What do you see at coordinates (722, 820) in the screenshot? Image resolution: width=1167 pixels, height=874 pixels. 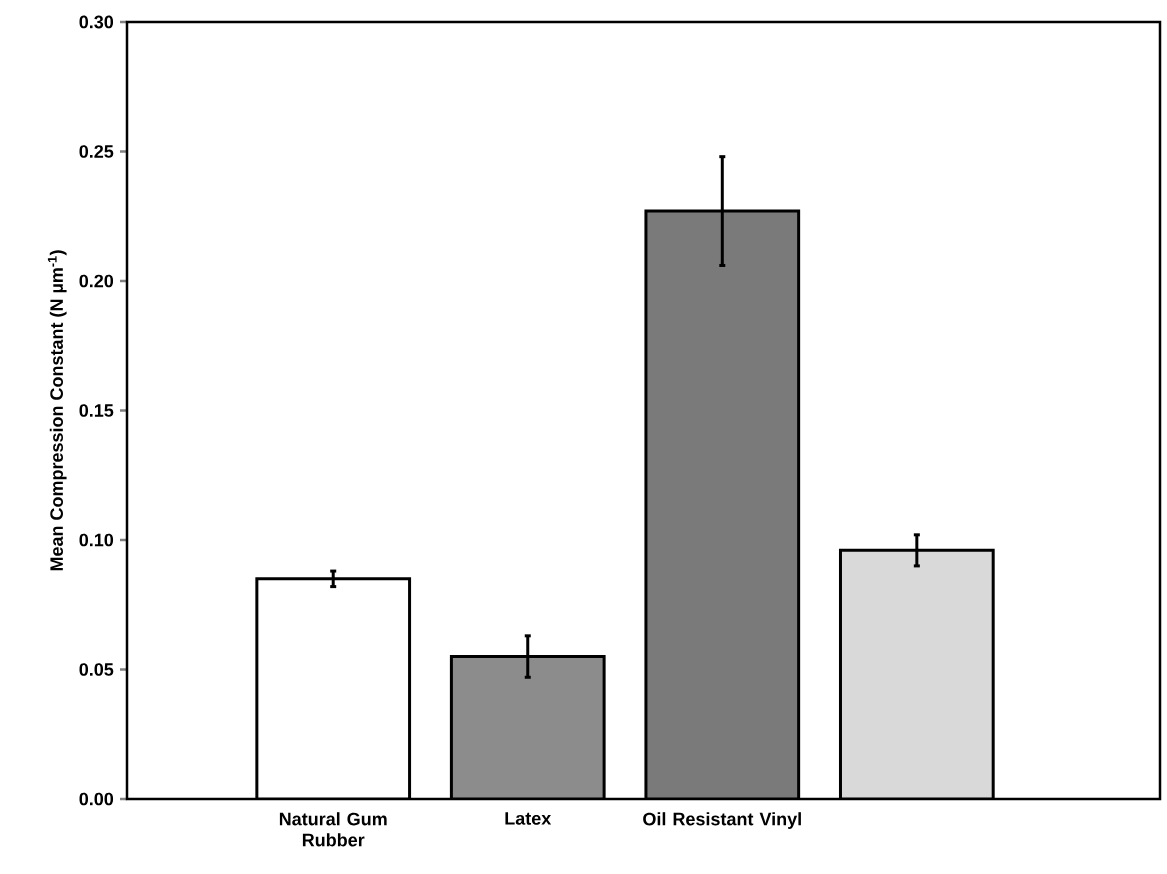 I see `x-tick-label: Oil Resistant Vinyl` at bounding box center [722, 820].